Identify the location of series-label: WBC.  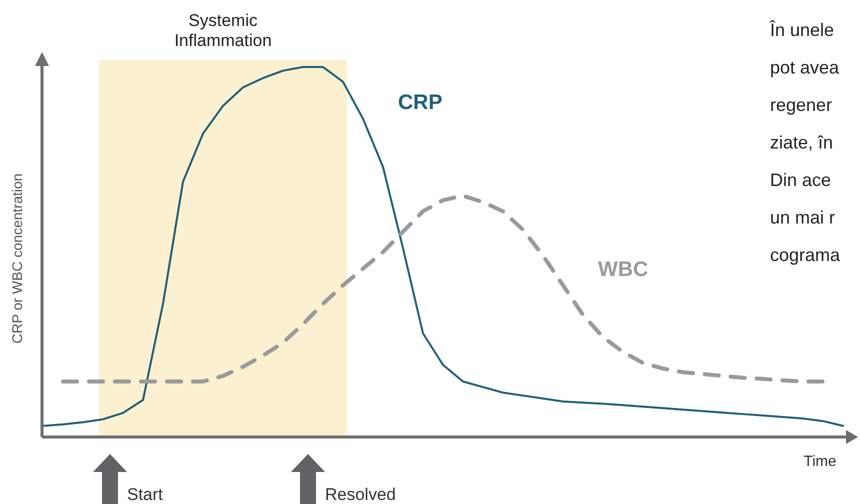
(623, 269).